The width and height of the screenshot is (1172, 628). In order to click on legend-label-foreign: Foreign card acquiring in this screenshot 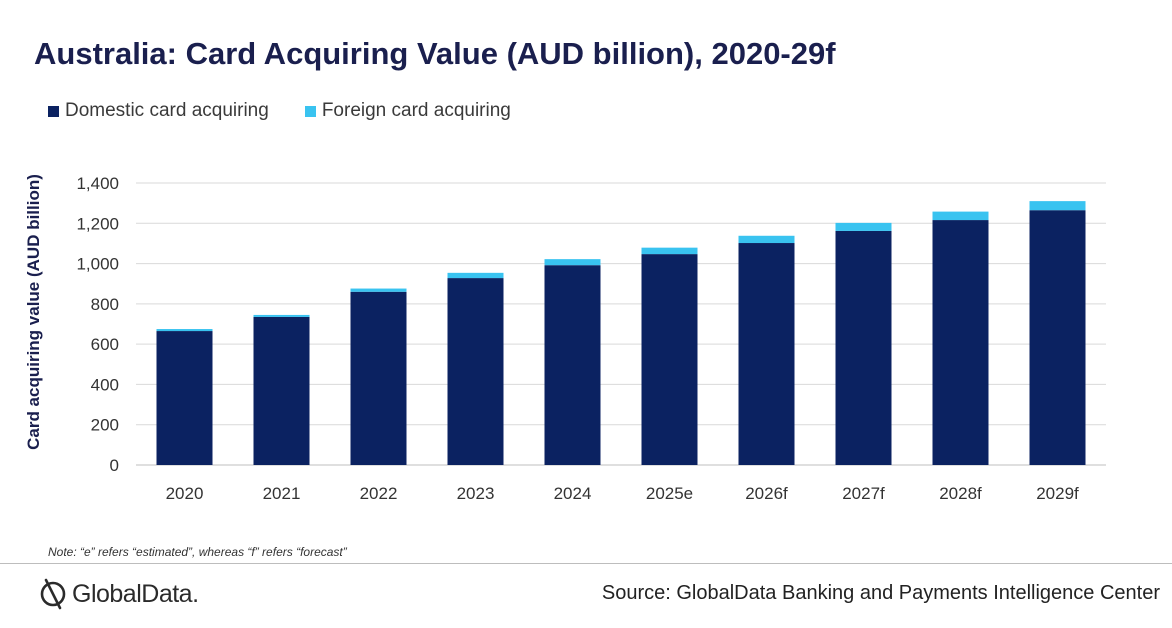, I will do `click(416, 110)`.